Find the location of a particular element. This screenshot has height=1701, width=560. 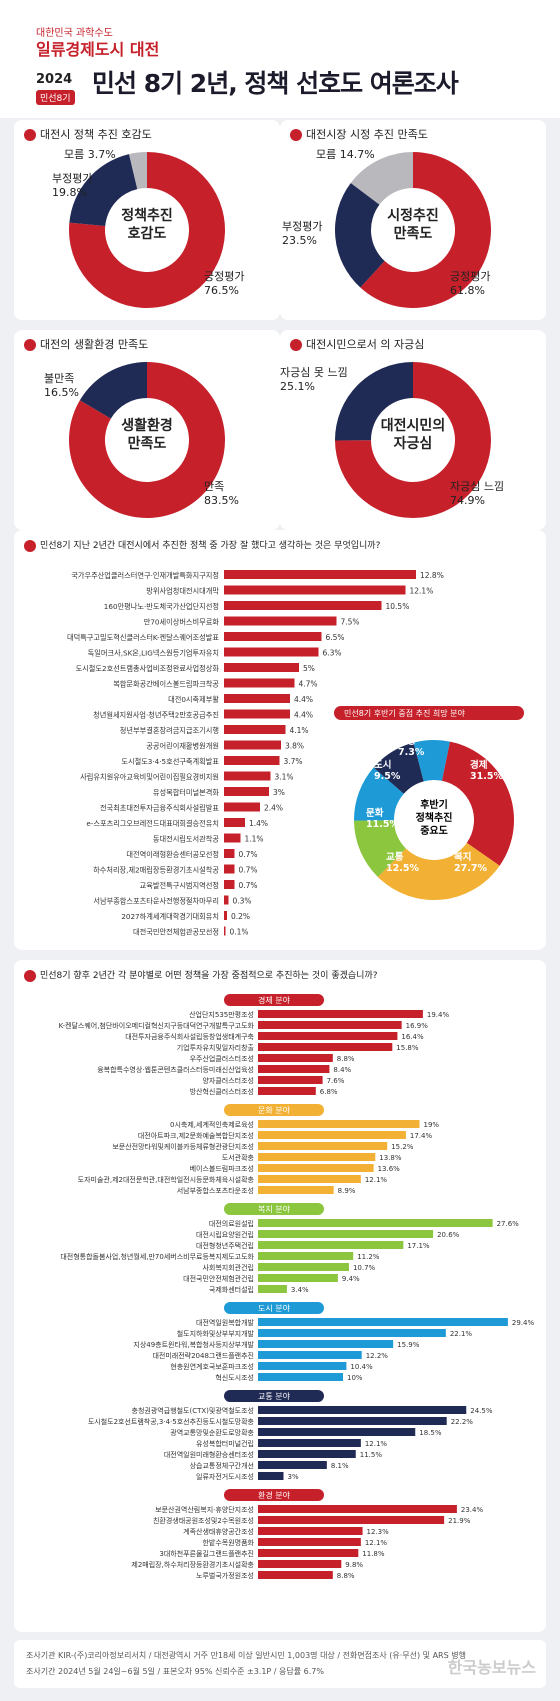

bar-value: 8.8% is located at coordinates (346, 1576).